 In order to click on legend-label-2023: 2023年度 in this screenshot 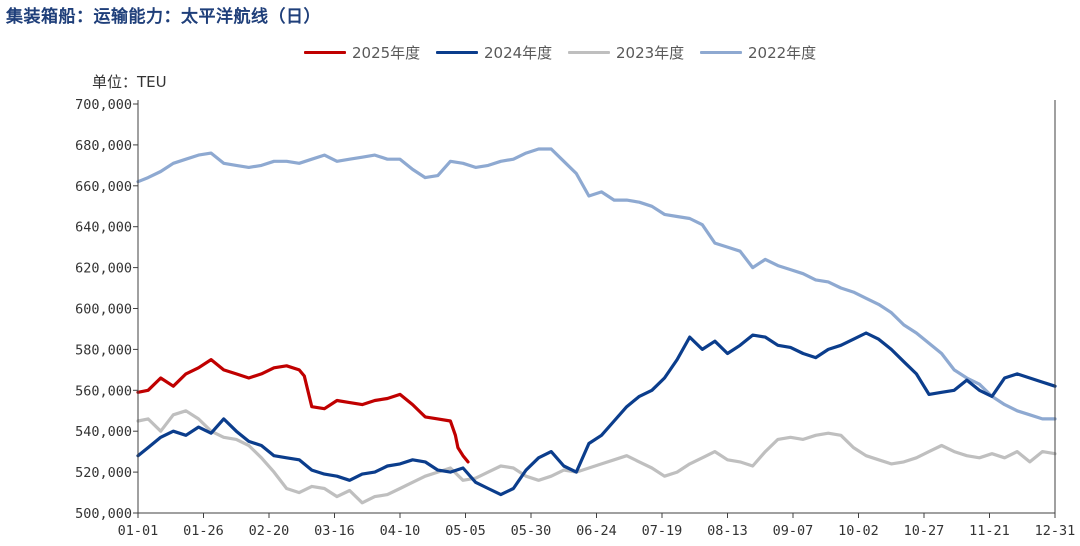, I will do `click(650, 52)`.